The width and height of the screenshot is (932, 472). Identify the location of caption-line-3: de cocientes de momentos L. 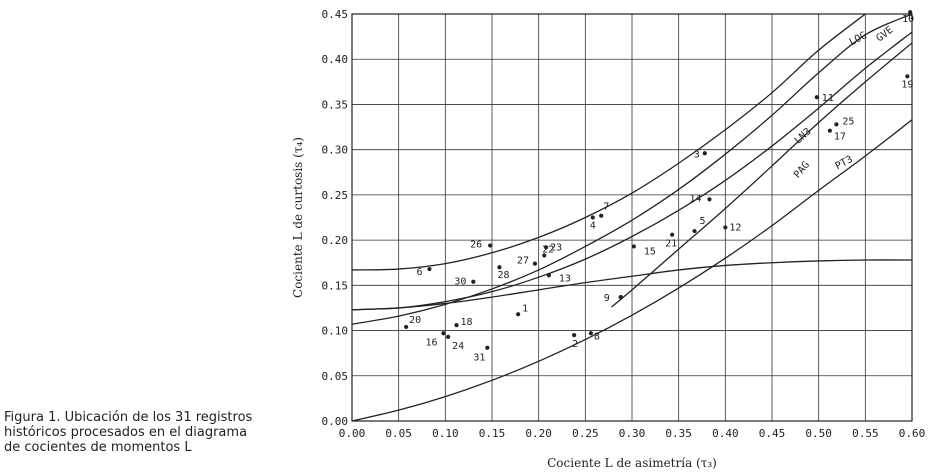
(98, 447).